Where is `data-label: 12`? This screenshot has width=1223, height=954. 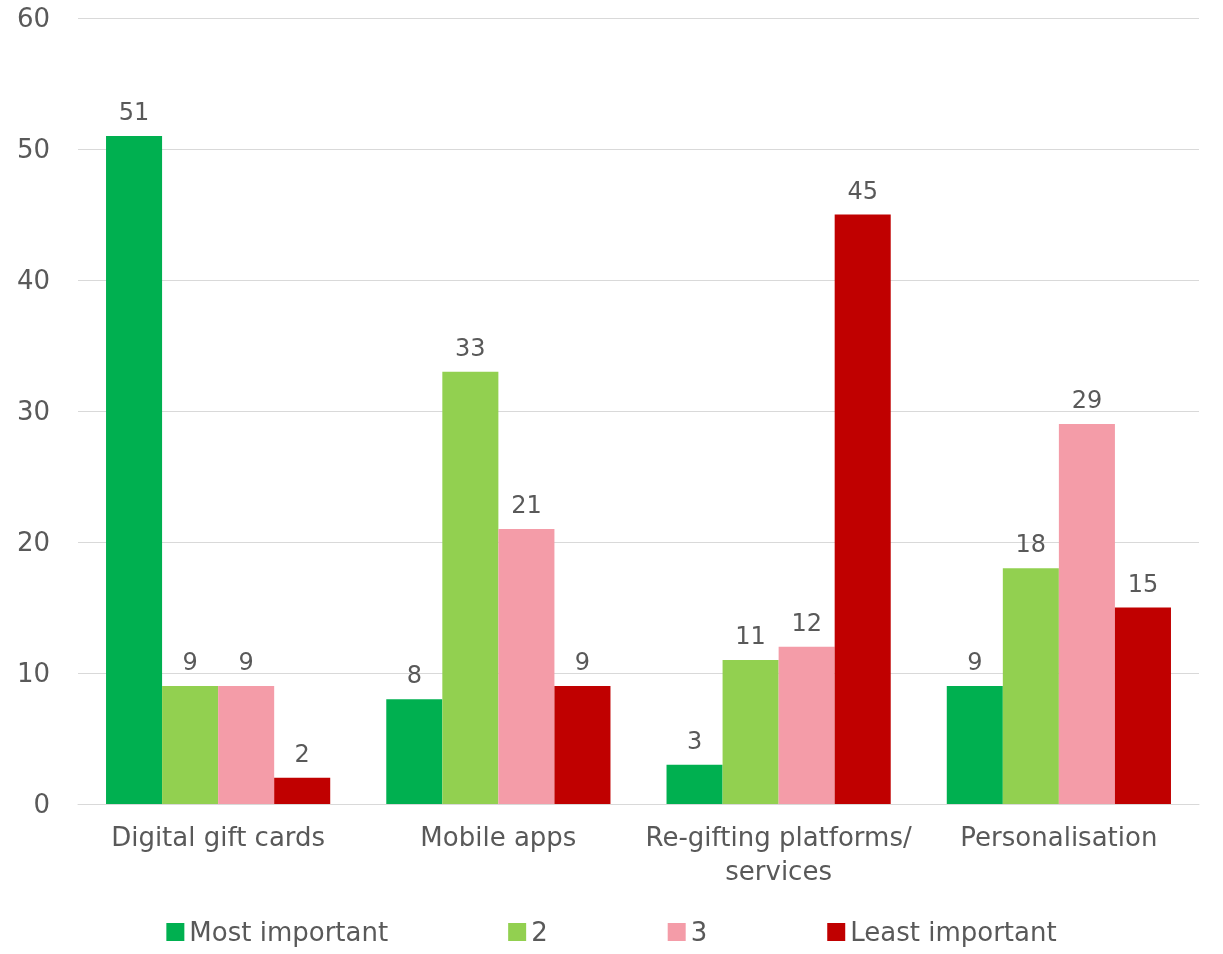 data-label: 12 is located at coordinates (806, 622).